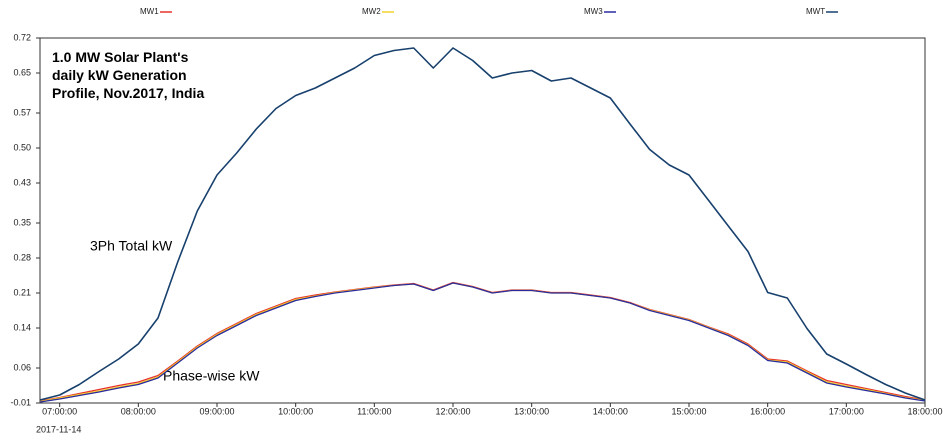 Image resolution: width=943 pixels, height=441 pixels. Describe the element at coordinates (371, 11) in the screenshot. I see `legend-label: MW2` at that location.